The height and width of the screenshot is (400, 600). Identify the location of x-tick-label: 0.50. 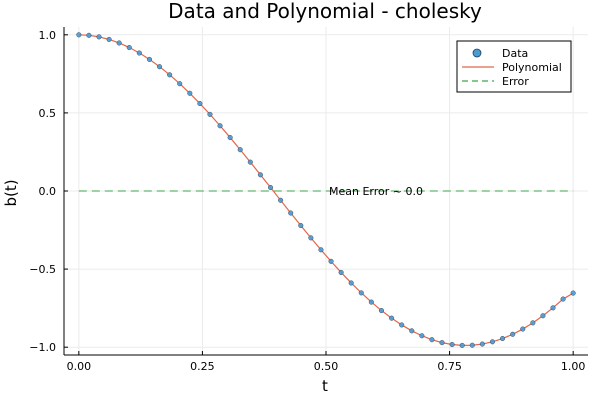
(326, 366).